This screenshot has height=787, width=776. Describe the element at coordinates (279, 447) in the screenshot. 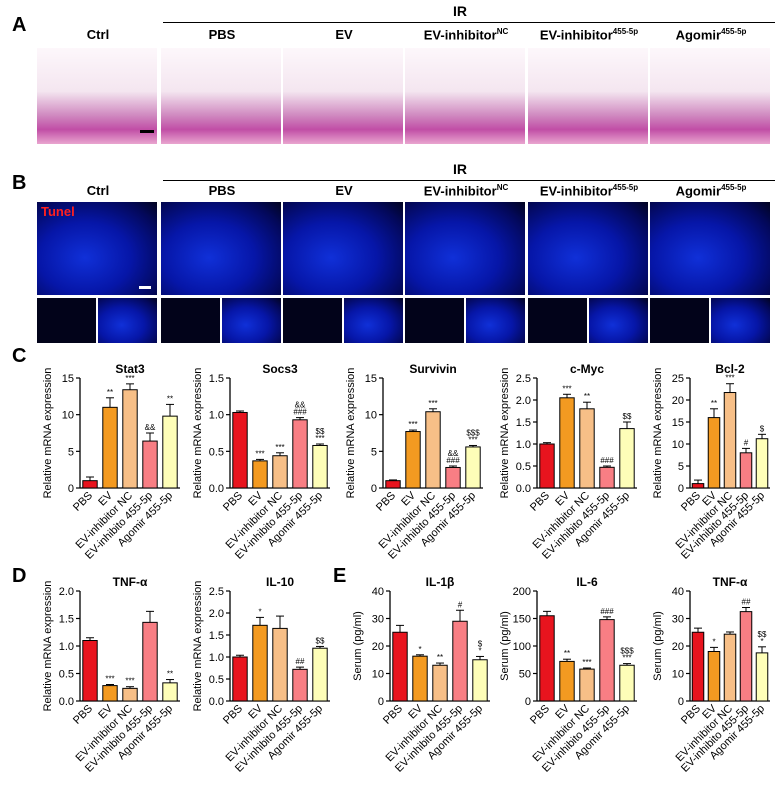

I see `chart1-annot-2-0: ***` at that location.